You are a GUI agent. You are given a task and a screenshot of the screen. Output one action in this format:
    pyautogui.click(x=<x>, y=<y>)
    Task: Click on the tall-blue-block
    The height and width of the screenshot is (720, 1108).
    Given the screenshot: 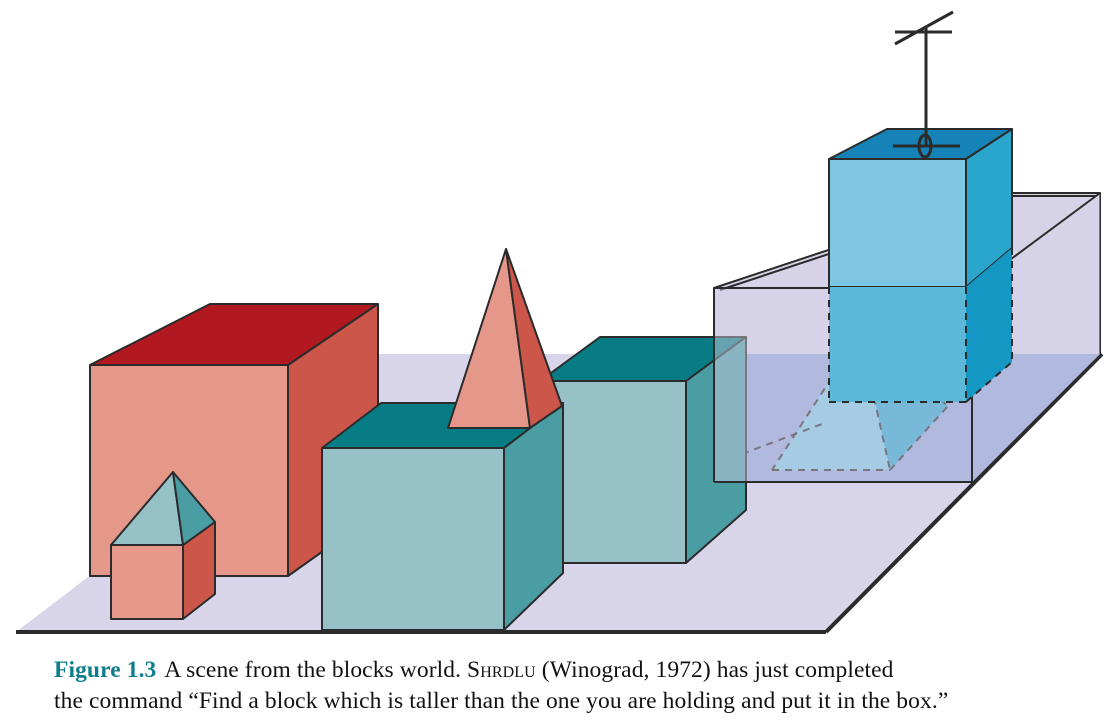 What is the action you would take?
    pyautogui.click(x=920, y=265)
    